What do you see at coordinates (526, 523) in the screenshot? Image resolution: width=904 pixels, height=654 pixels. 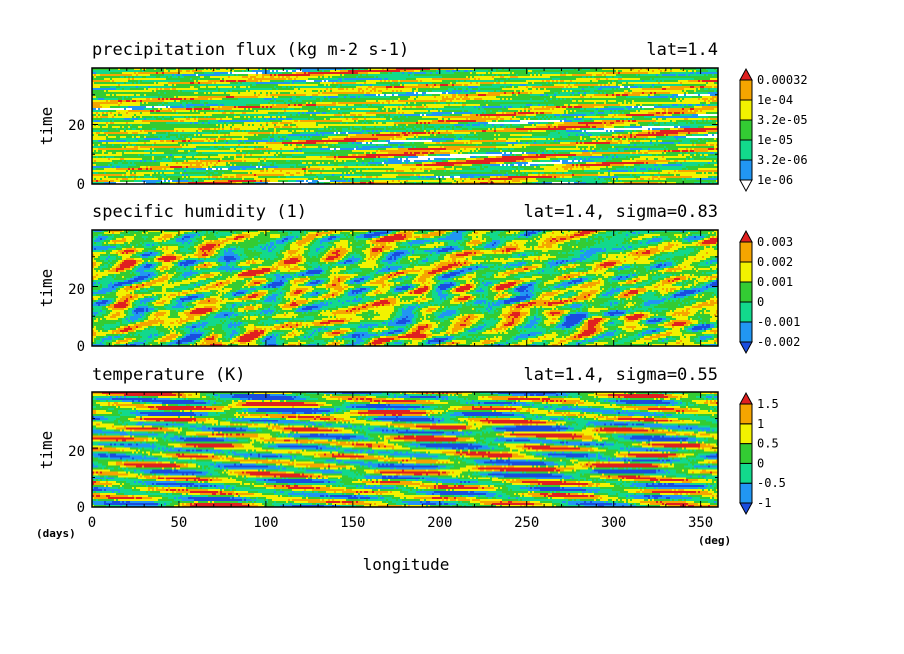 I see `x-tick-label: 250` at bounding box center [526, 523].